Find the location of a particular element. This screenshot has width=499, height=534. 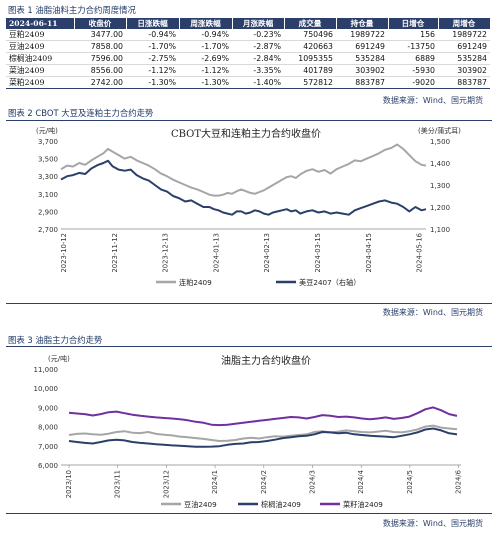

chart3-x-tick-label: 2024/5 is located at coordinates (410, 482).